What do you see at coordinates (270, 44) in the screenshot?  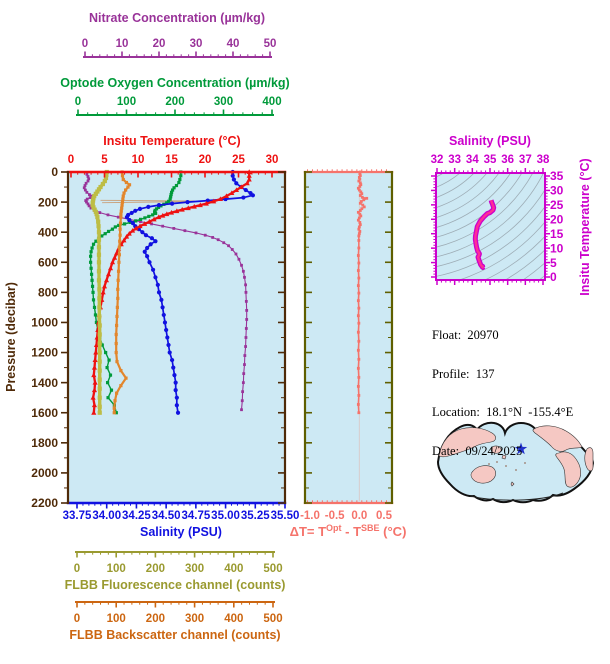 I see `nitrate-tick-label: 50` at bounding box center [270, 44].